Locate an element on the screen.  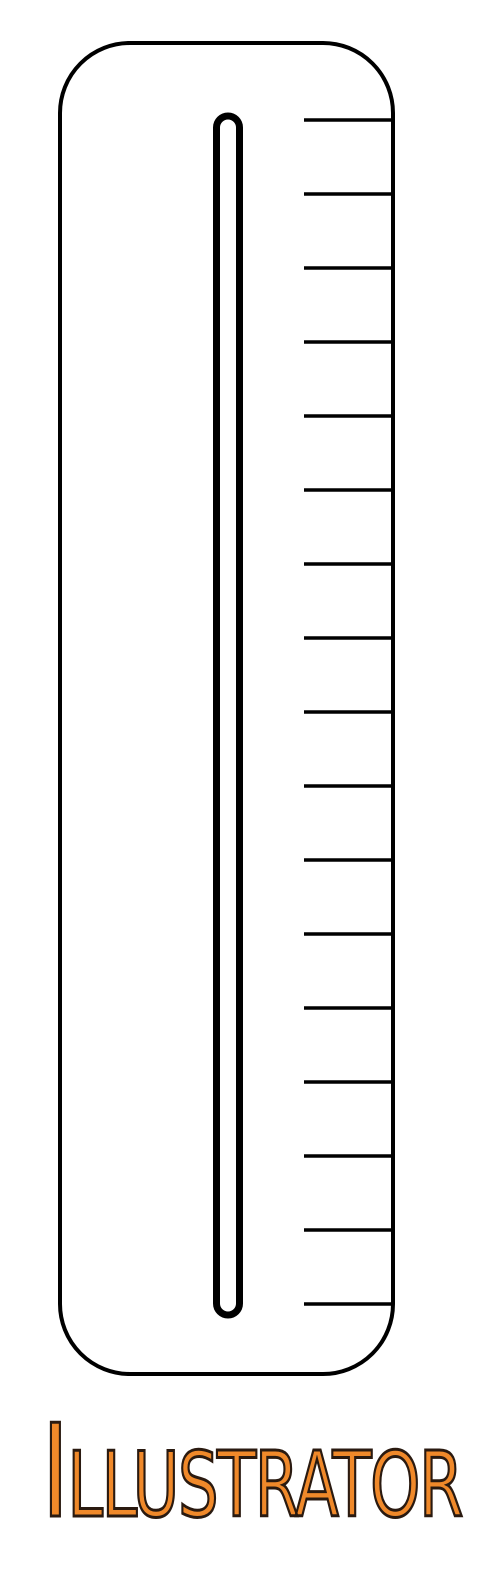
caption-text: Illustrator is located at coordinates (252, 1472).